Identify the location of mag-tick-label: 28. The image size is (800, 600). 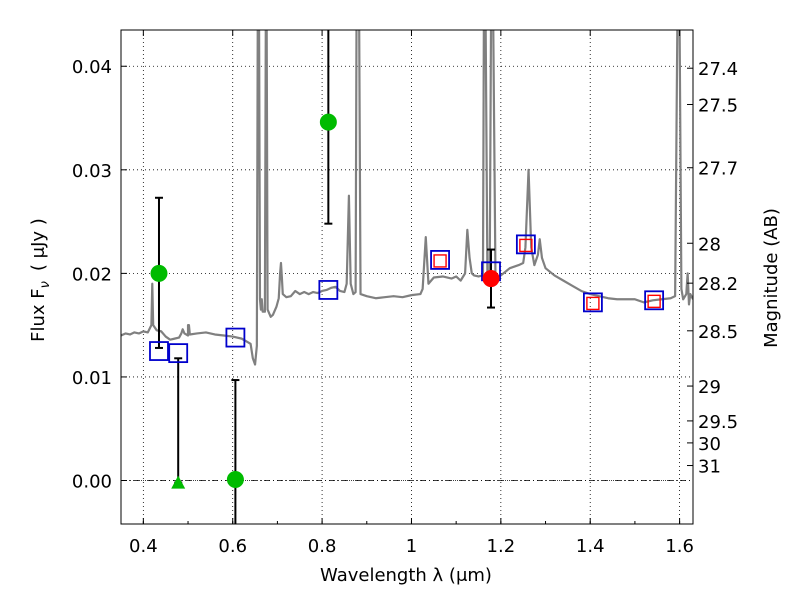
(709, 244).